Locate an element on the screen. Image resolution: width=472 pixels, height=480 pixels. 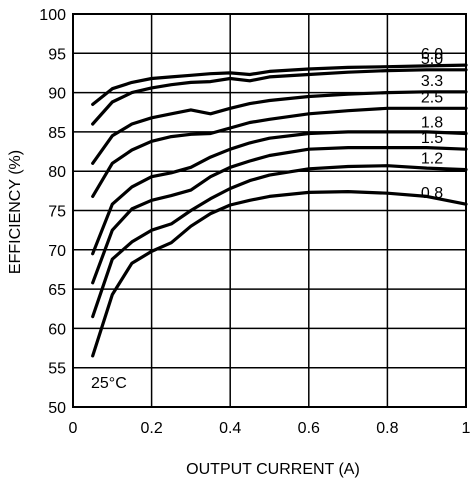
y-tick-label: 70 is located at coordinates (57, 251).